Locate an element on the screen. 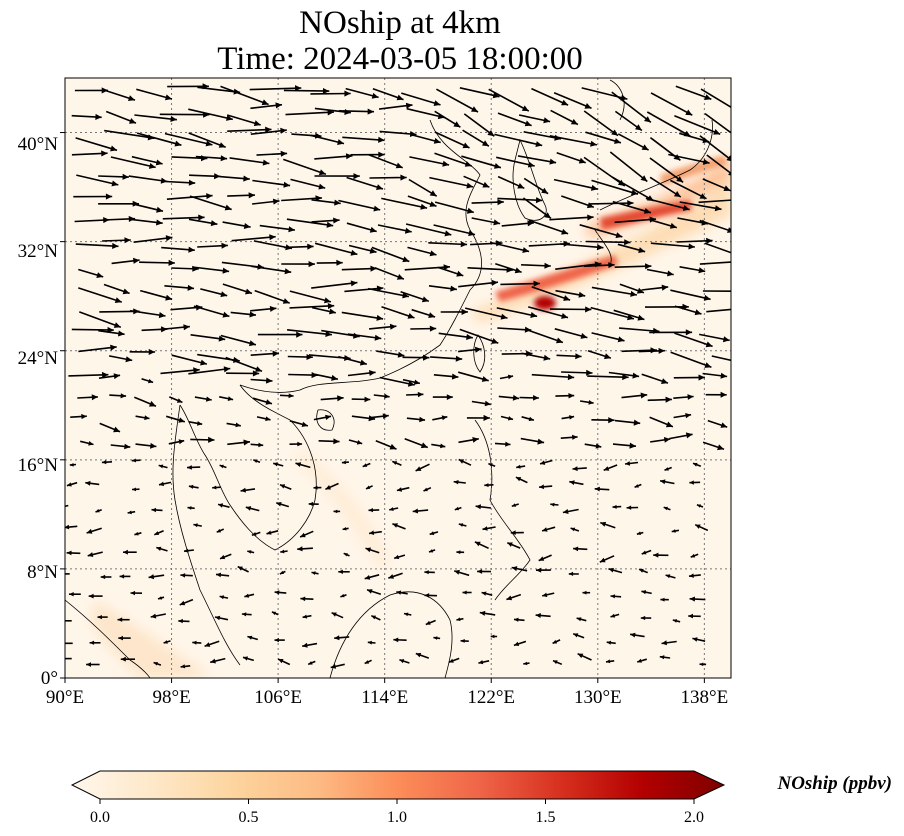 The height and width of the screenshot is (836, 904). lon-tick-label: 98°E is located at coordinates (171, 697).